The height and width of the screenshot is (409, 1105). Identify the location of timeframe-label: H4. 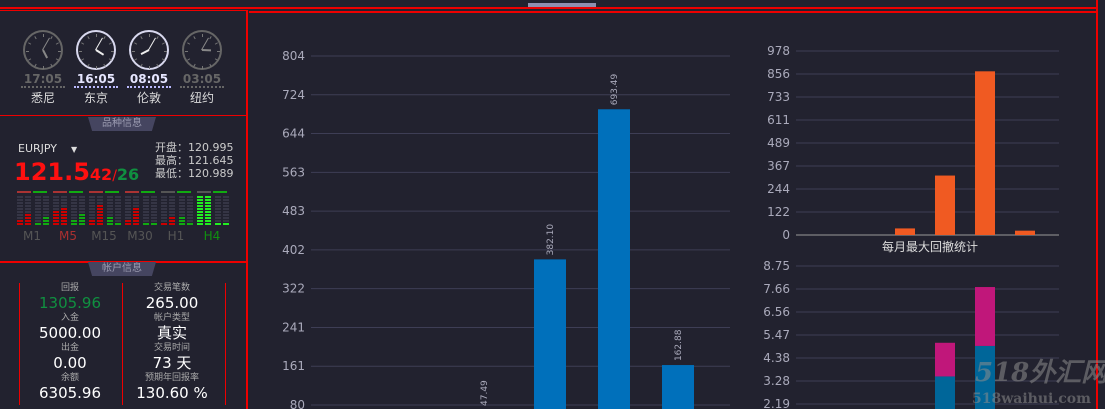
(212, 236).